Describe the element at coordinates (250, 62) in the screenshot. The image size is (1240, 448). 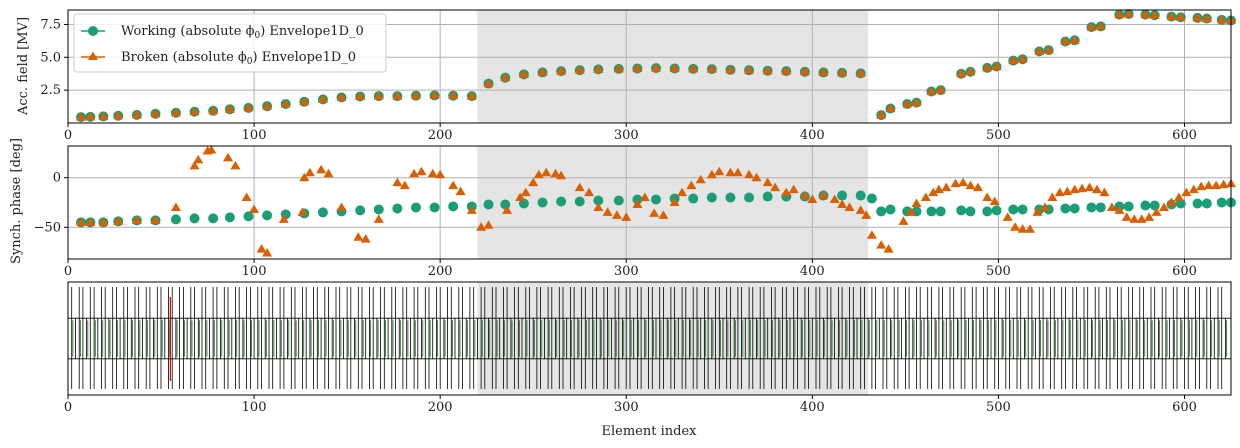
I see `legend-broken-sub: 0` at that location.